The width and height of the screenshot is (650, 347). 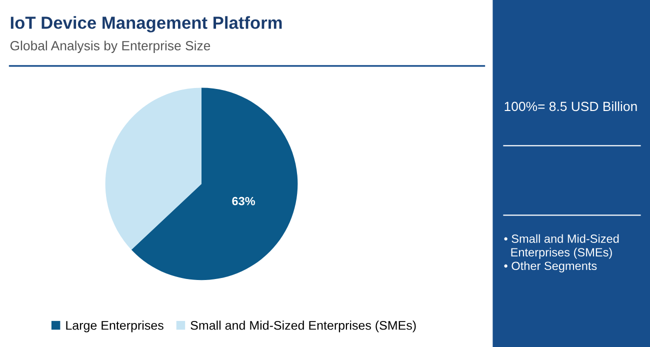 I want to click on text: 100%= 8.5 USD Billion, so click(x=570, y=106).